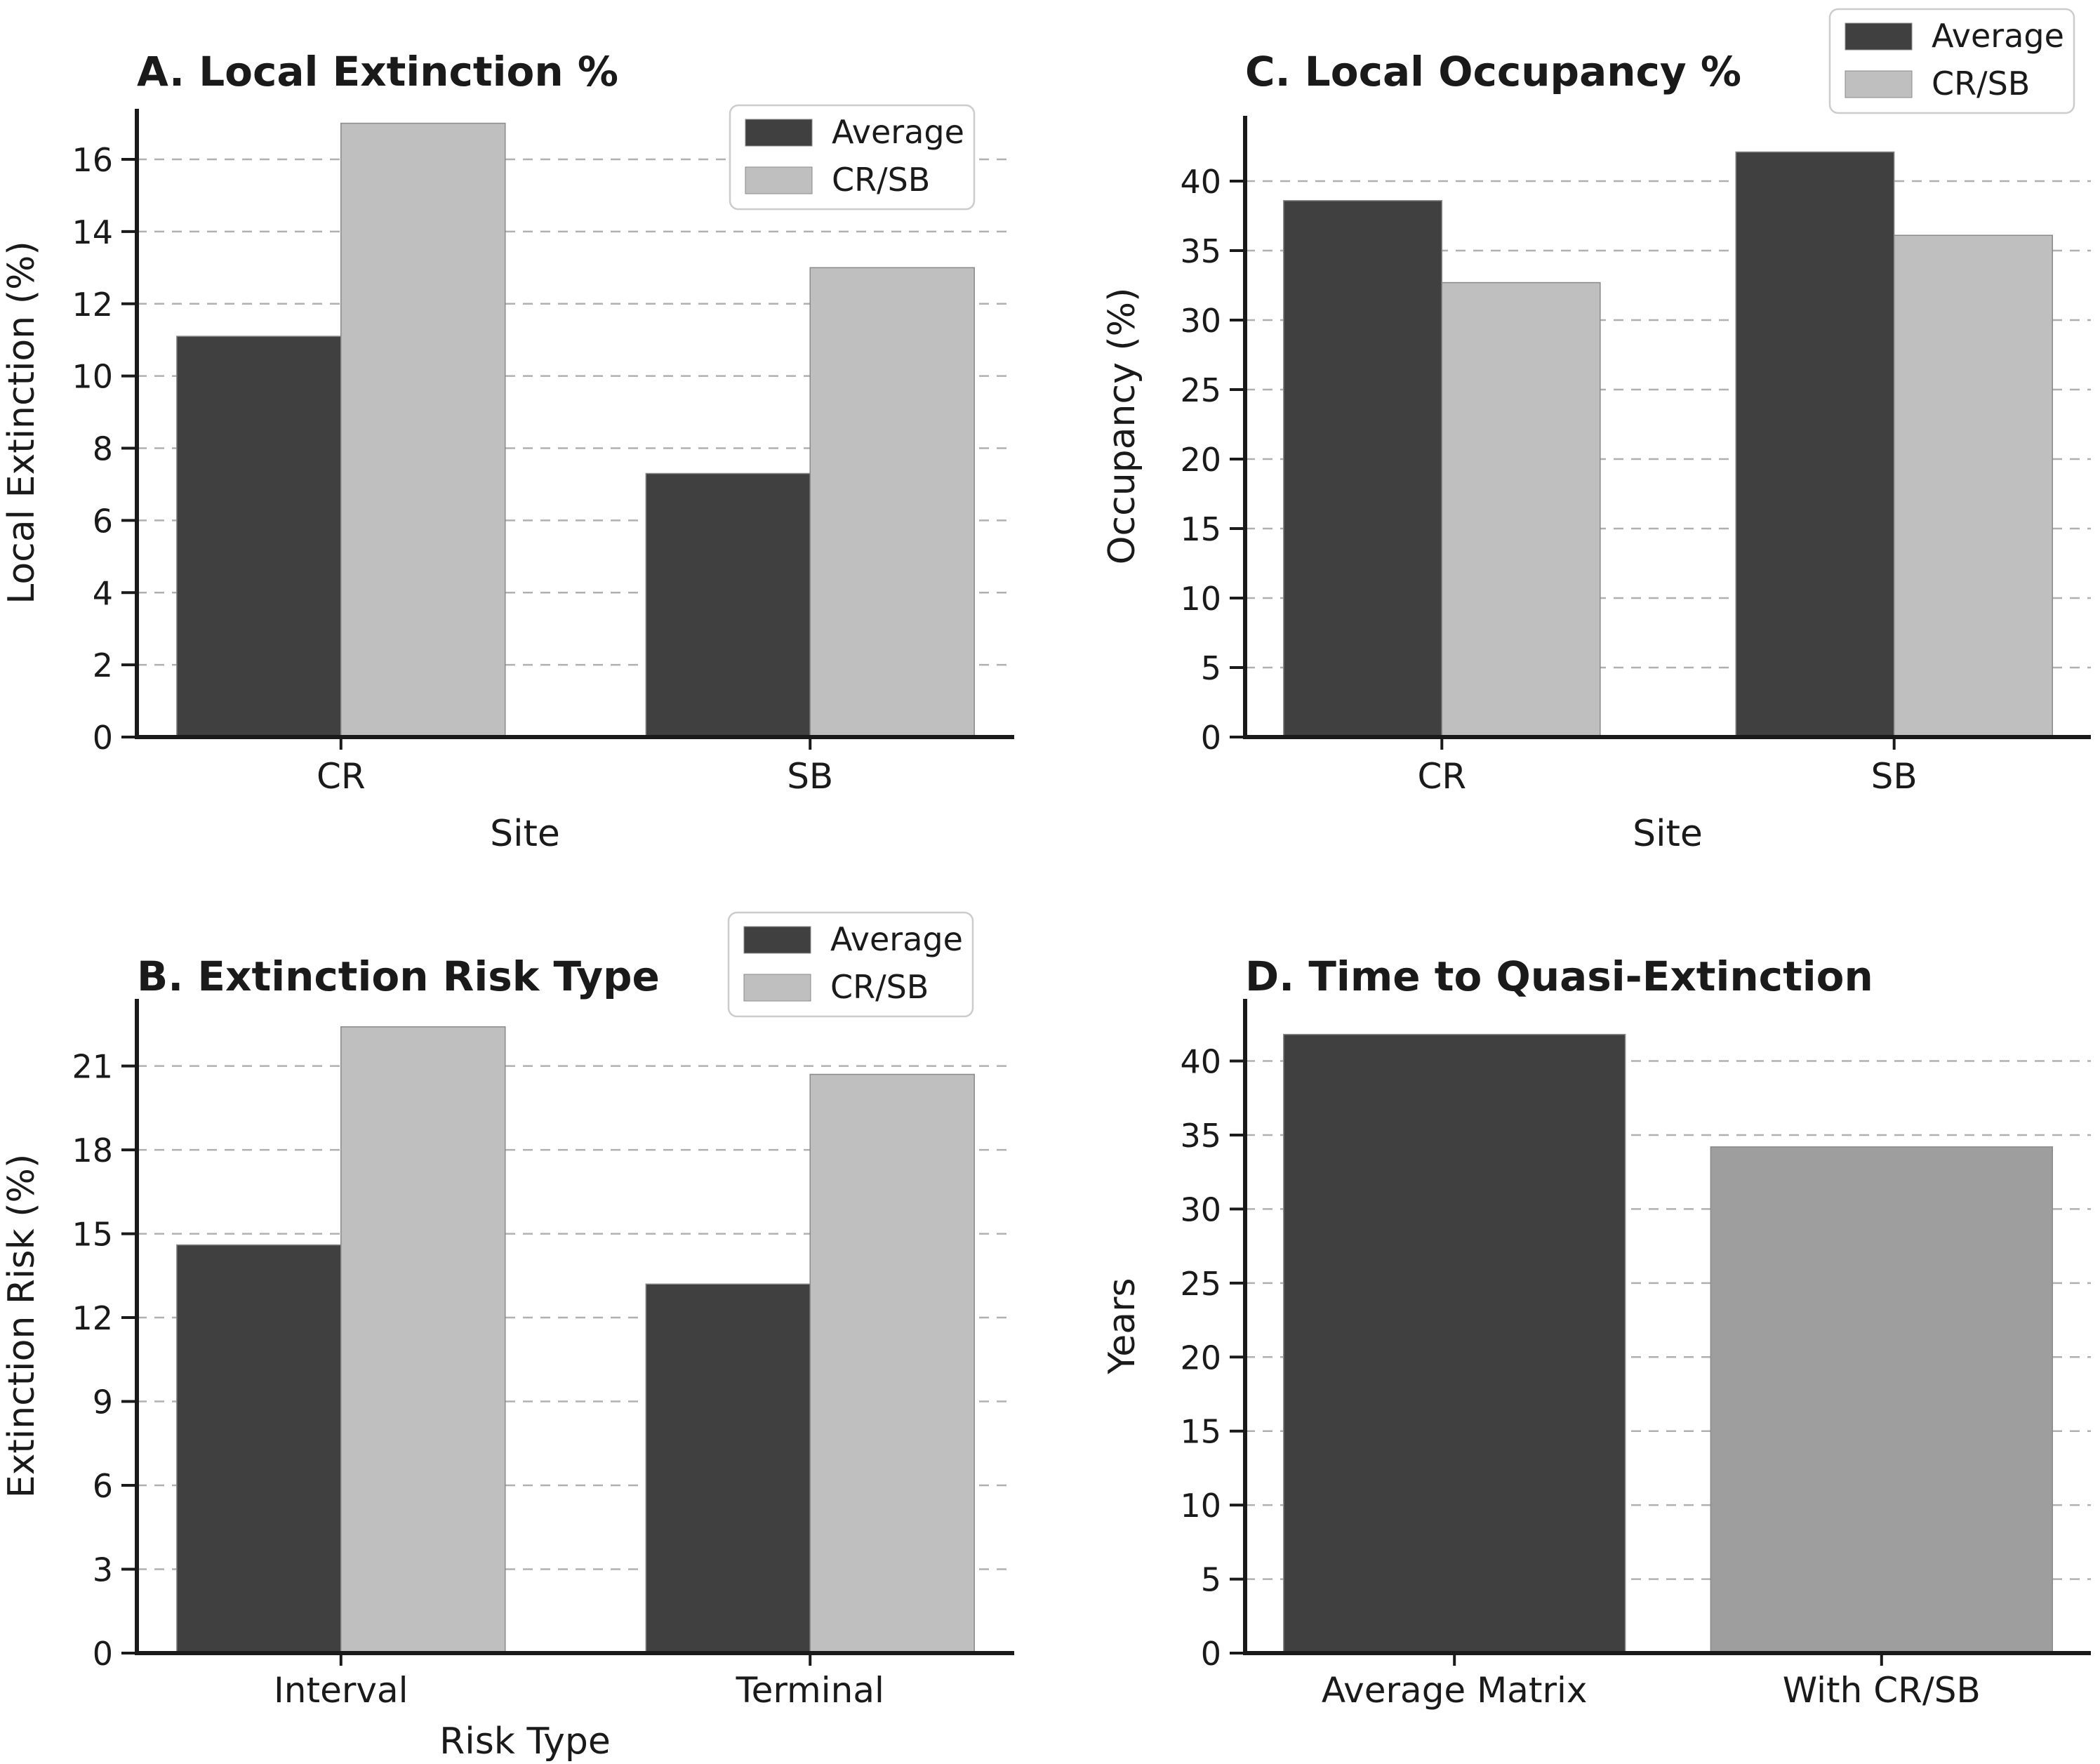 The height and width of the screenshot is (1764, 2100). Describe the element at coordinates (92, 160) in the screenshot. I see `y-tick-label-16: 16` at that location.